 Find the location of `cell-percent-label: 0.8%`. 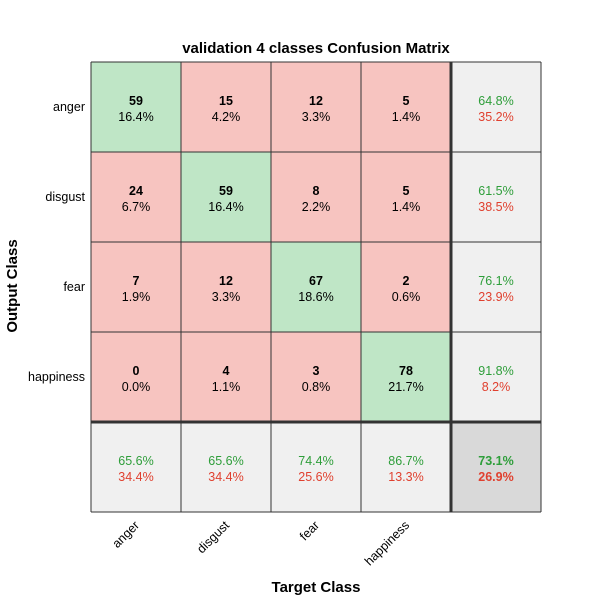

cell-percent-label: 0.8% is located at coordinates (316, 387).